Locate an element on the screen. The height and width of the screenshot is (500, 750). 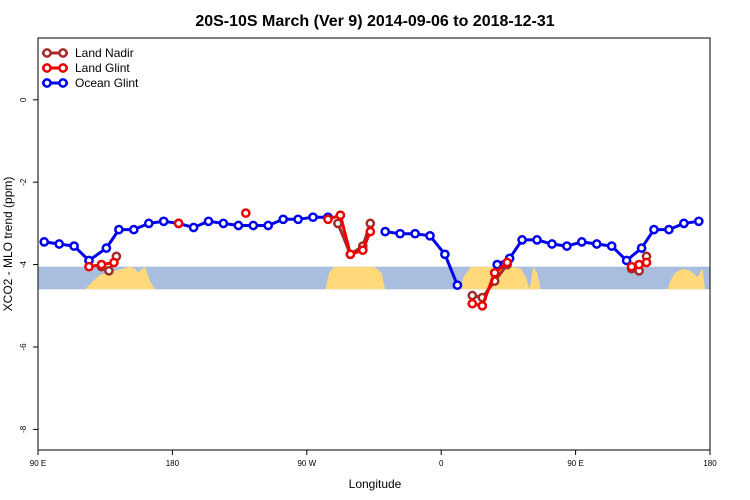
x-tick-label: 0 is located at coordinates (441, 463).